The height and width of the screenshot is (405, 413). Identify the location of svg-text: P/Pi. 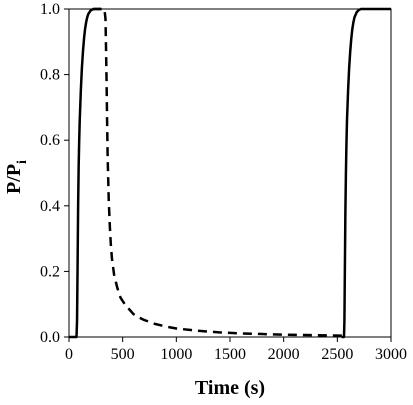
(16, 177).